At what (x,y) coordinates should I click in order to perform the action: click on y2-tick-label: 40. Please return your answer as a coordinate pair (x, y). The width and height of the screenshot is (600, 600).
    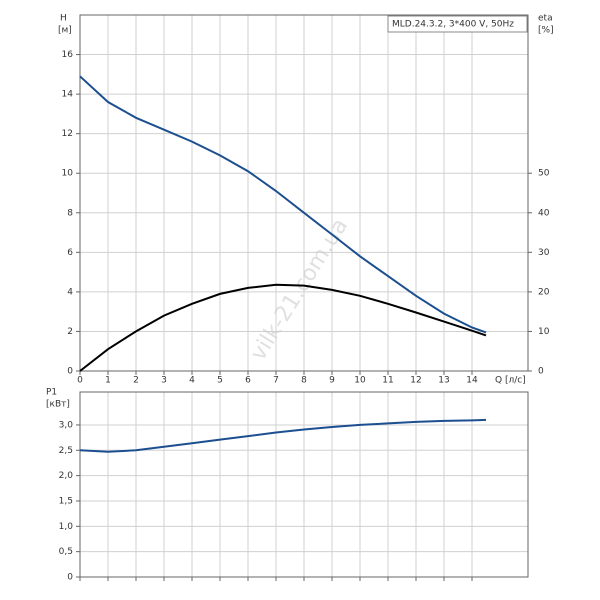
    Looking at the image, I should click on (544, 213).